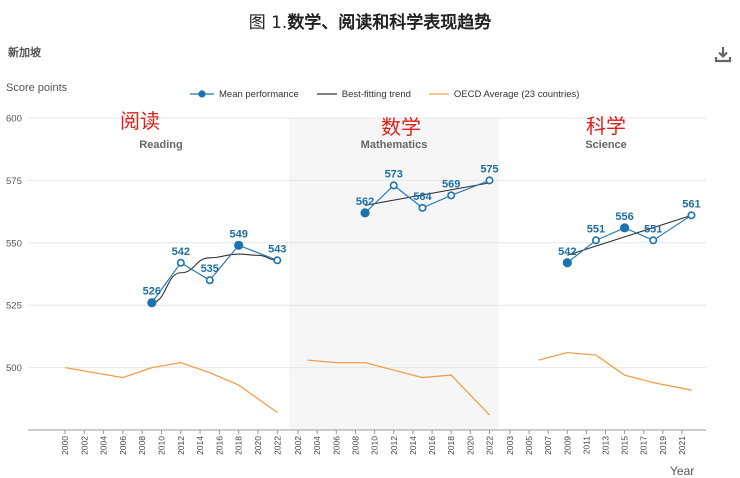 This screenshot has height=478, width=740. What do you see at coordinates (389, 23) in the screenshot?
I see `title-main: 数学、阅读和科学表现趋势` at bounding box center [389, 23].